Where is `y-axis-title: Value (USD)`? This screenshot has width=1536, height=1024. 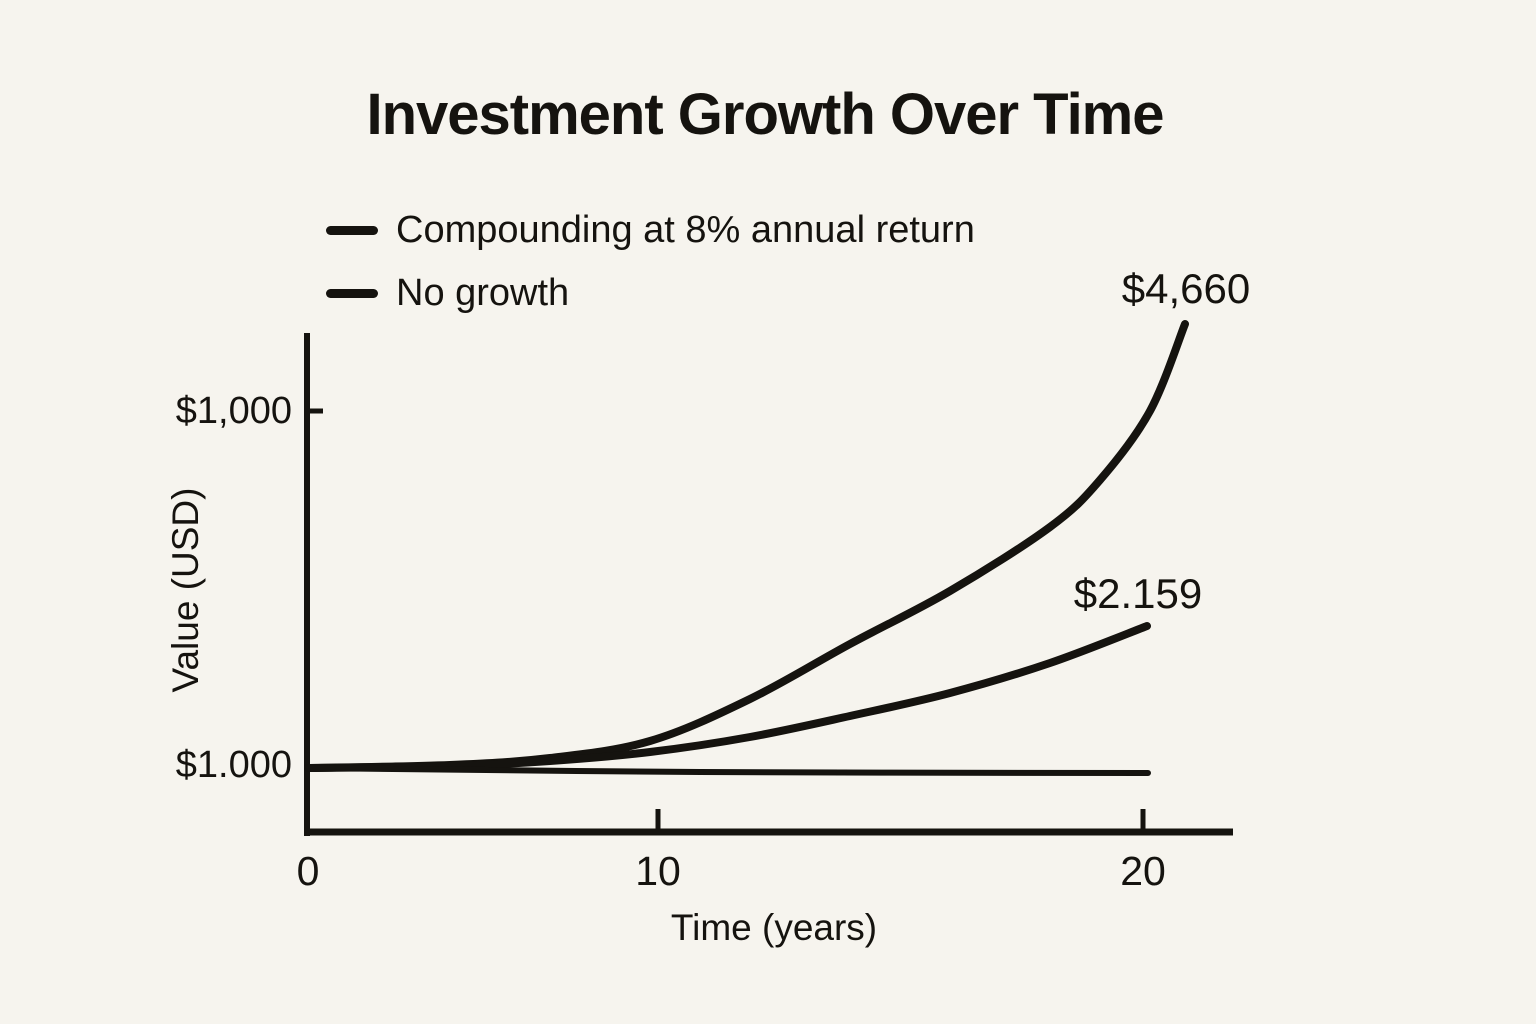
y-axis-title: Value (USD) is located at coordinates (185, 590).